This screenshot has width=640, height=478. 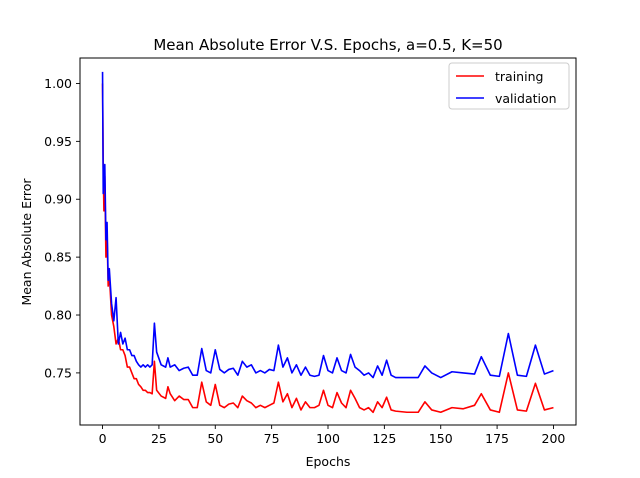 I want to click on x-tick-label: 75, so click(x=272, y=438).